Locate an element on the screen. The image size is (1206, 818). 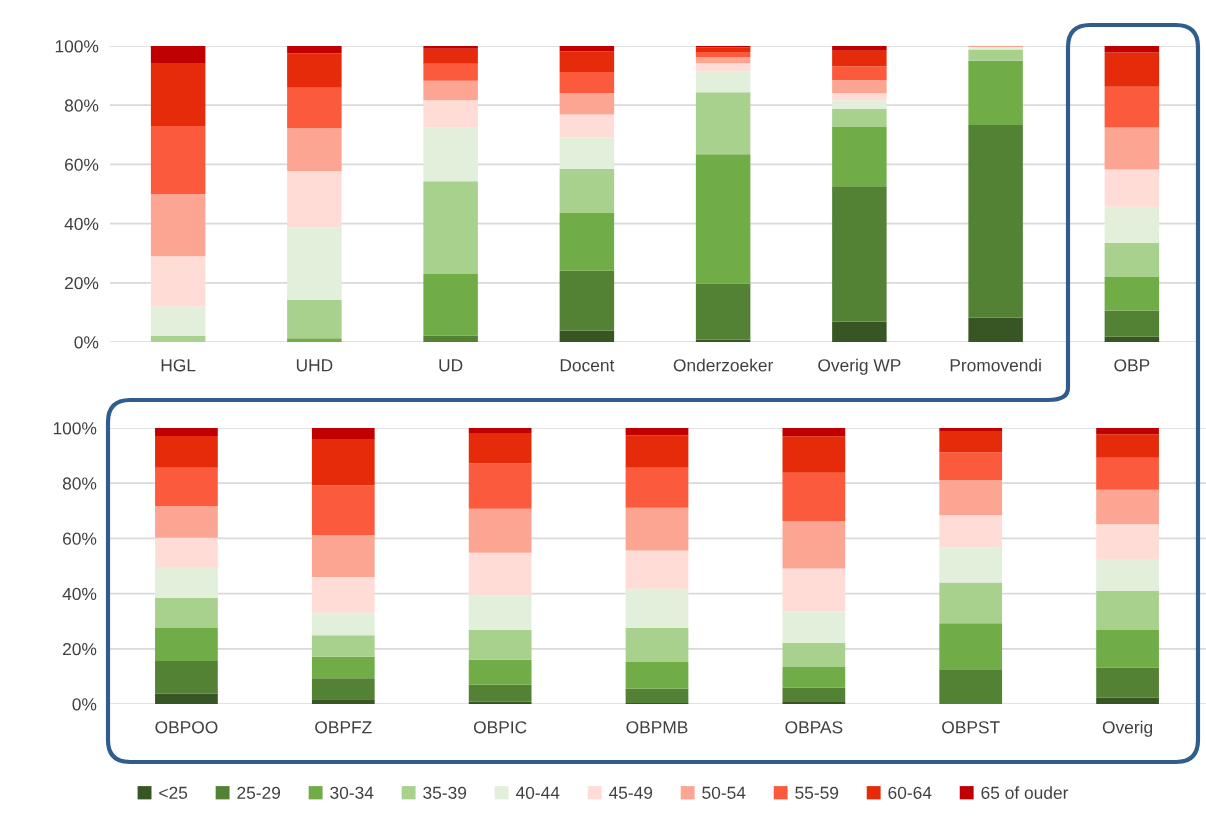
legend-label: 25-29 is located at coordinates (259, 792).